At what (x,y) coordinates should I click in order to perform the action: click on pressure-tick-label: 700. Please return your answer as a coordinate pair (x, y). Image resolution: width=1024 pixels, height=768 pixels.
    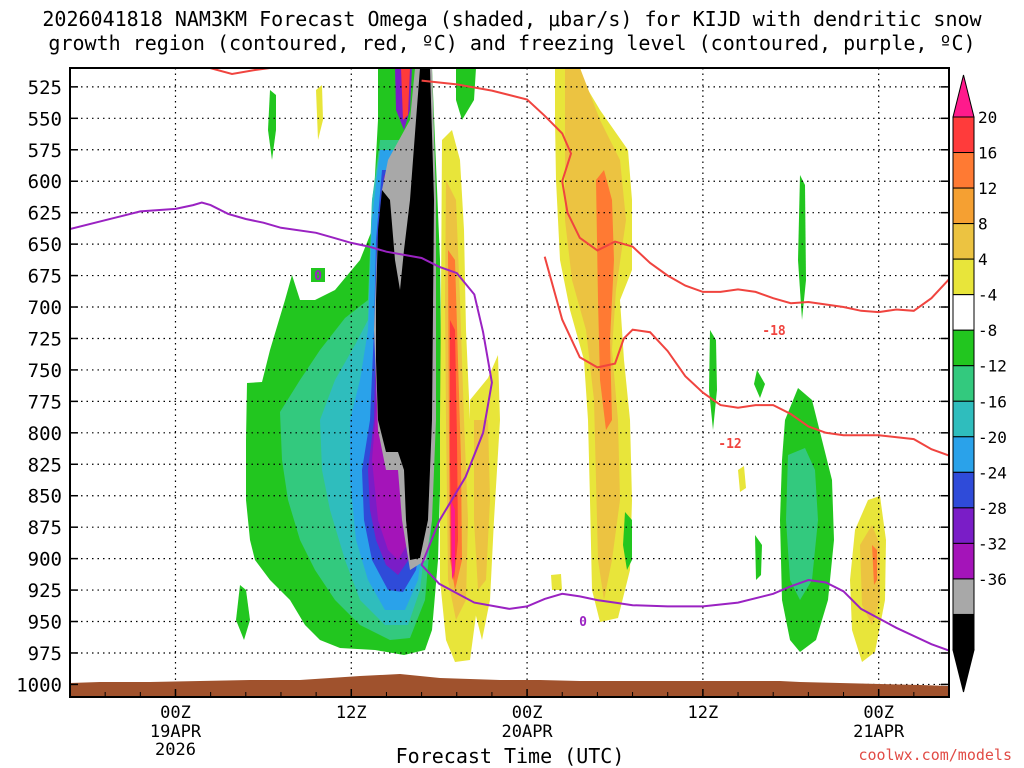
    Looking at the image, I should click on (45, 308).